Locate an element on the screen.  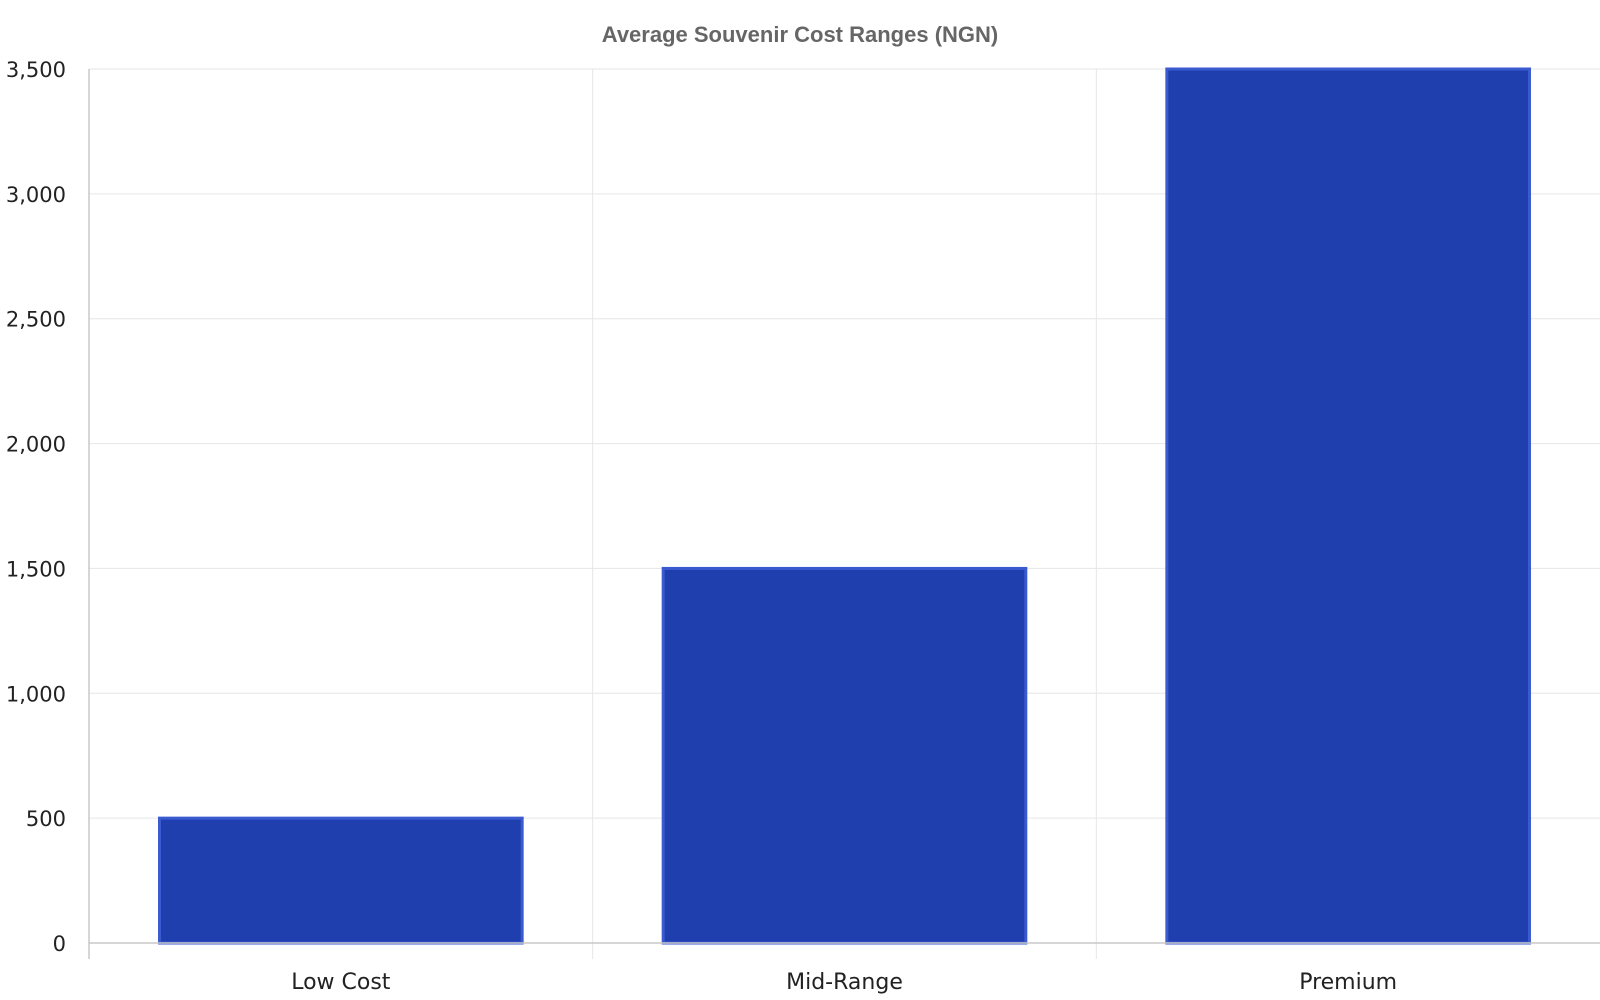
bar-mid-range is located at coordinates (844, 755).